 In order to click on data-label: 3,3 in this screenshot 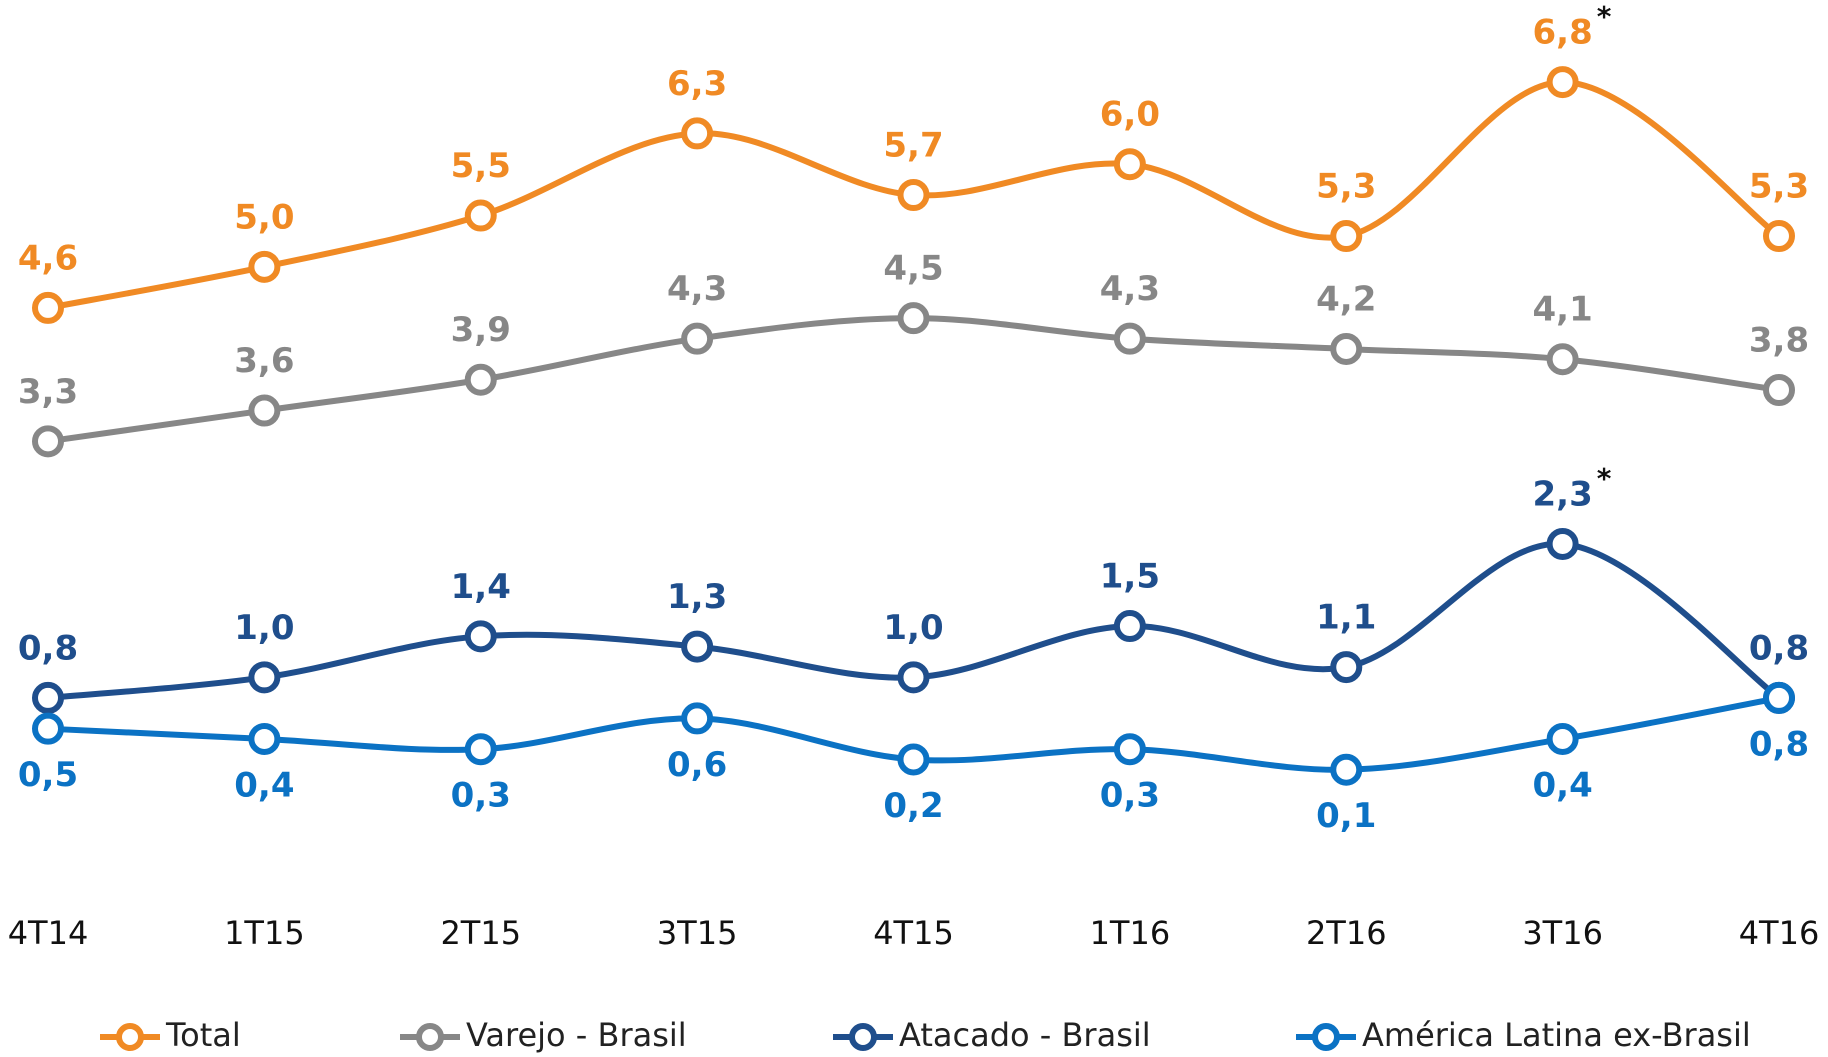, I will do `click(48, 392)`.